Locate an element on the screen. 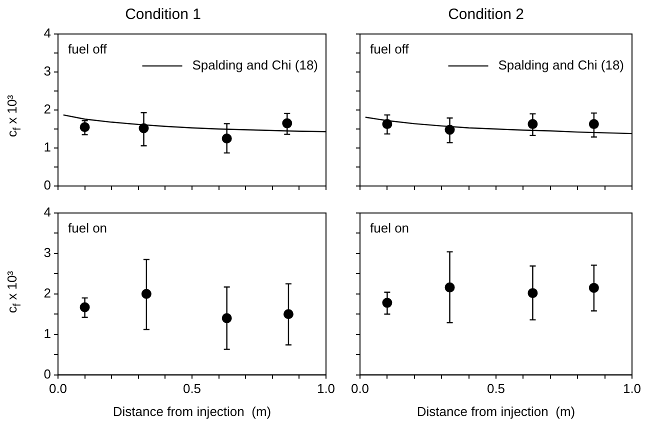 Image resolution: width=654 pixels, height=426 pixels. chart-title: Condition 2 is located at coordinates (486, 15).